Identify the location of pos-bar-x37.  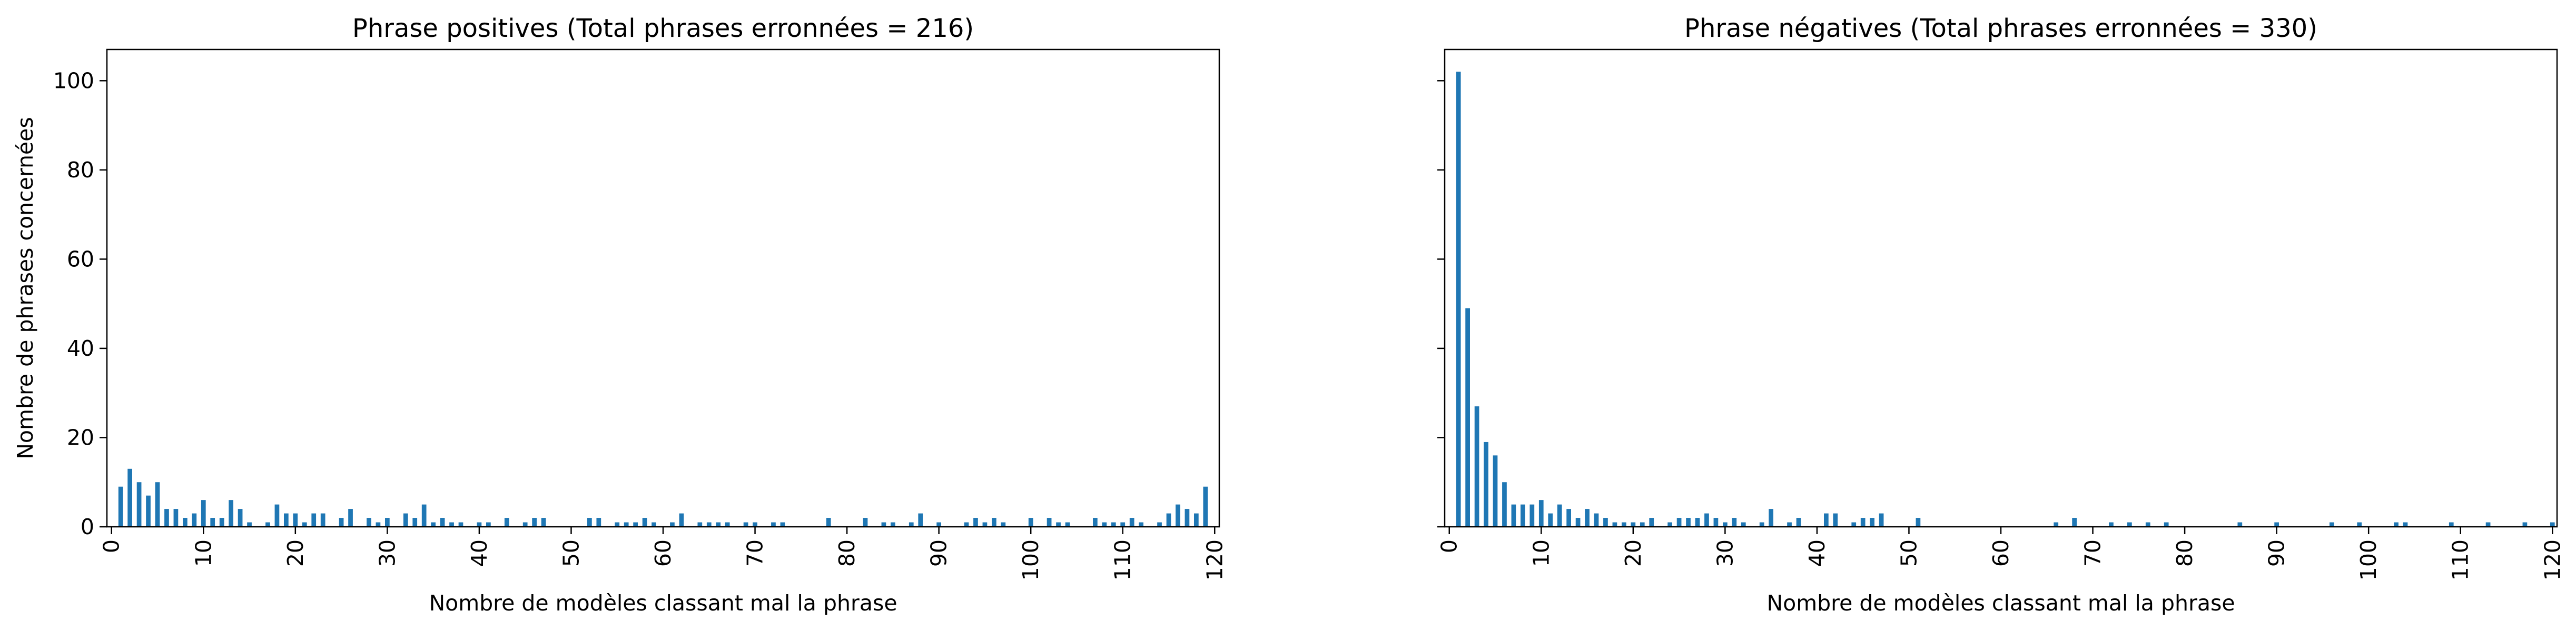
(451, 524).